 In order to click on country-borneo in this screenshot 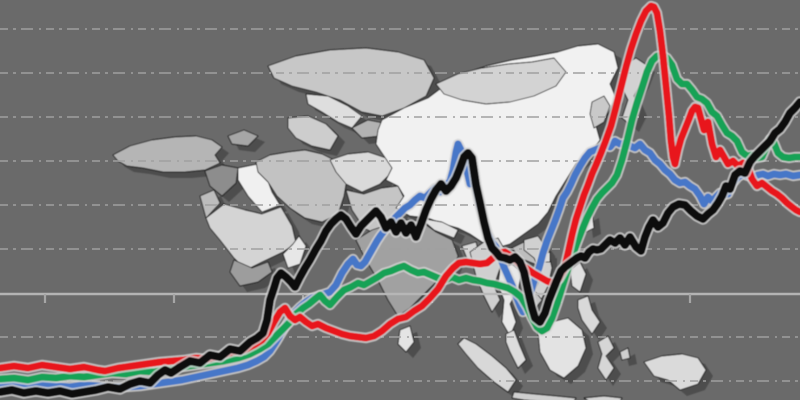, I will do `click(562, 348)`.